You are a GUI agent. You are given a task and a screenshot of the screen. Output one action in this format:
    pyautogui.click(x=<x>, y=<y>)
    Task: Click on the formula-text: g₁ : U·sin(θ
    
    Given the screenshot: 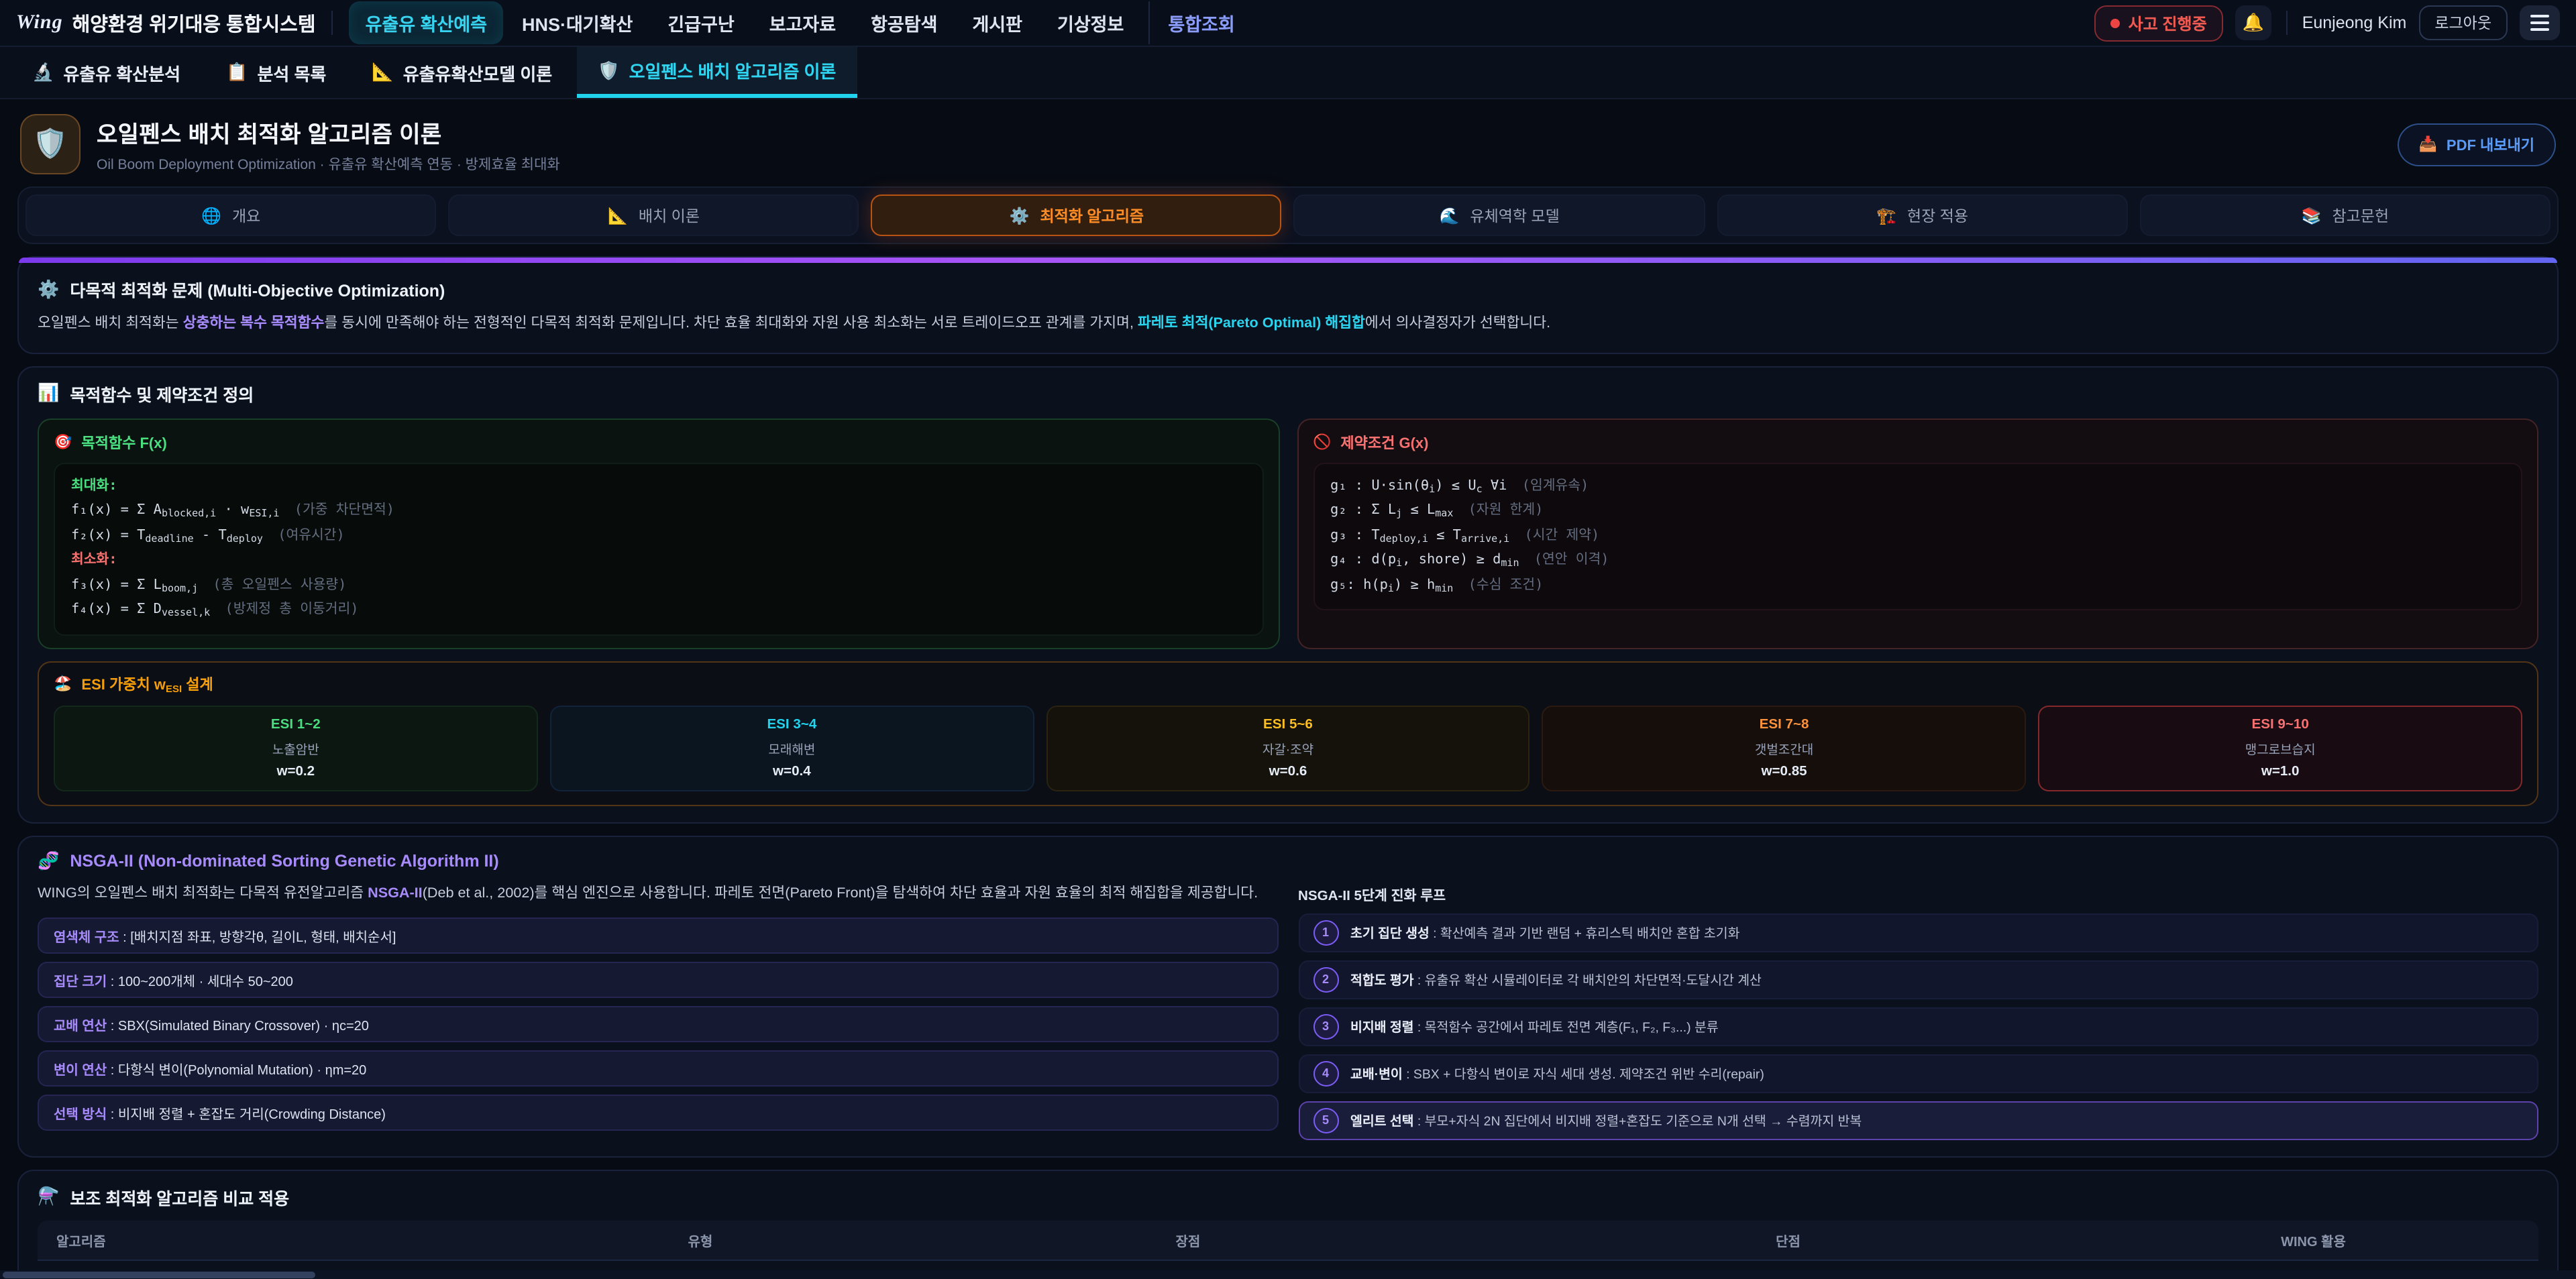 What is the action you would take?
    pyautogui.click(x=1380, y=486)
    